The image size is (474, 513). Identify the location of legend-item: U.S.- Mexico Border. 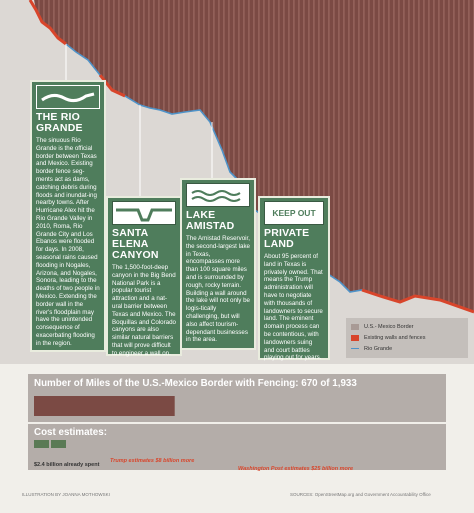
(407, 326).